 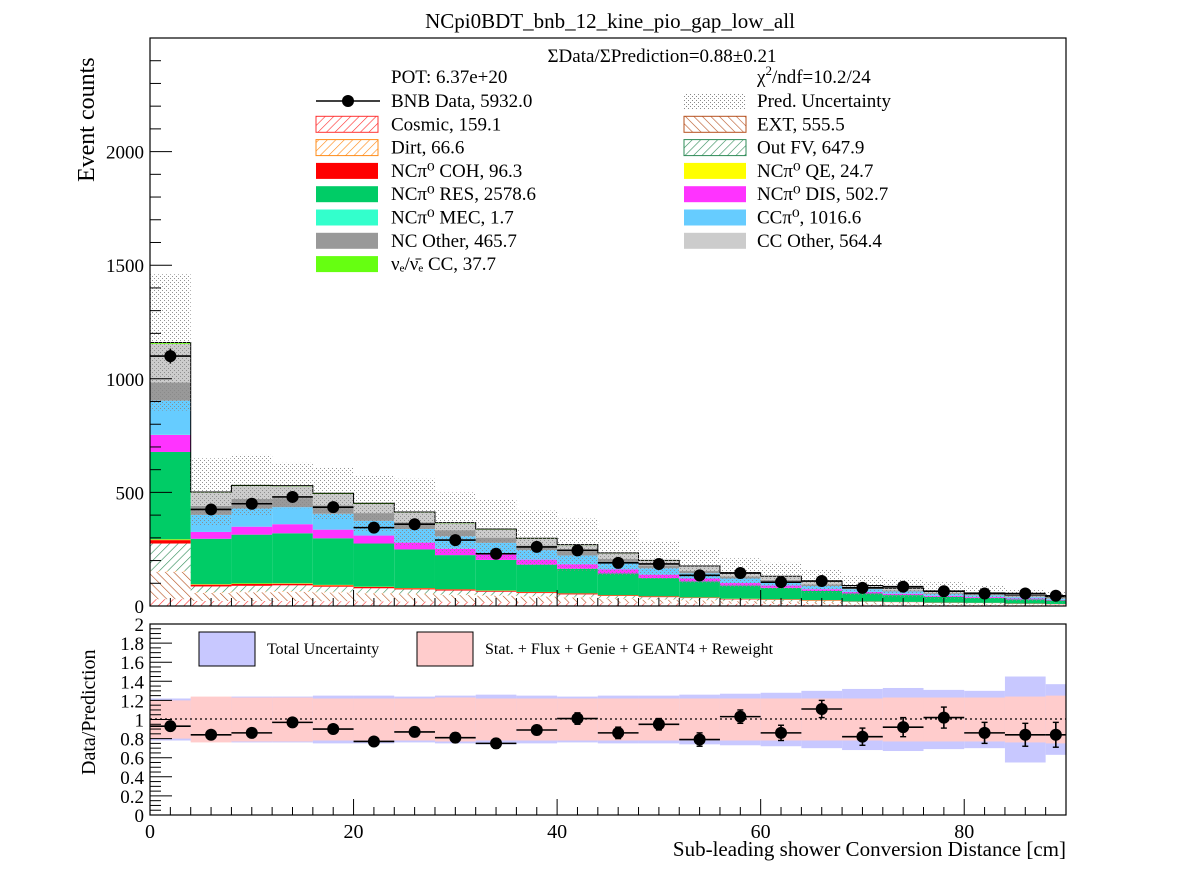 What do you see at coordinates (132, 778) in the screenshot?
I see `ratio-y-tick-label: 0.4` at bounding box center [132, 778].